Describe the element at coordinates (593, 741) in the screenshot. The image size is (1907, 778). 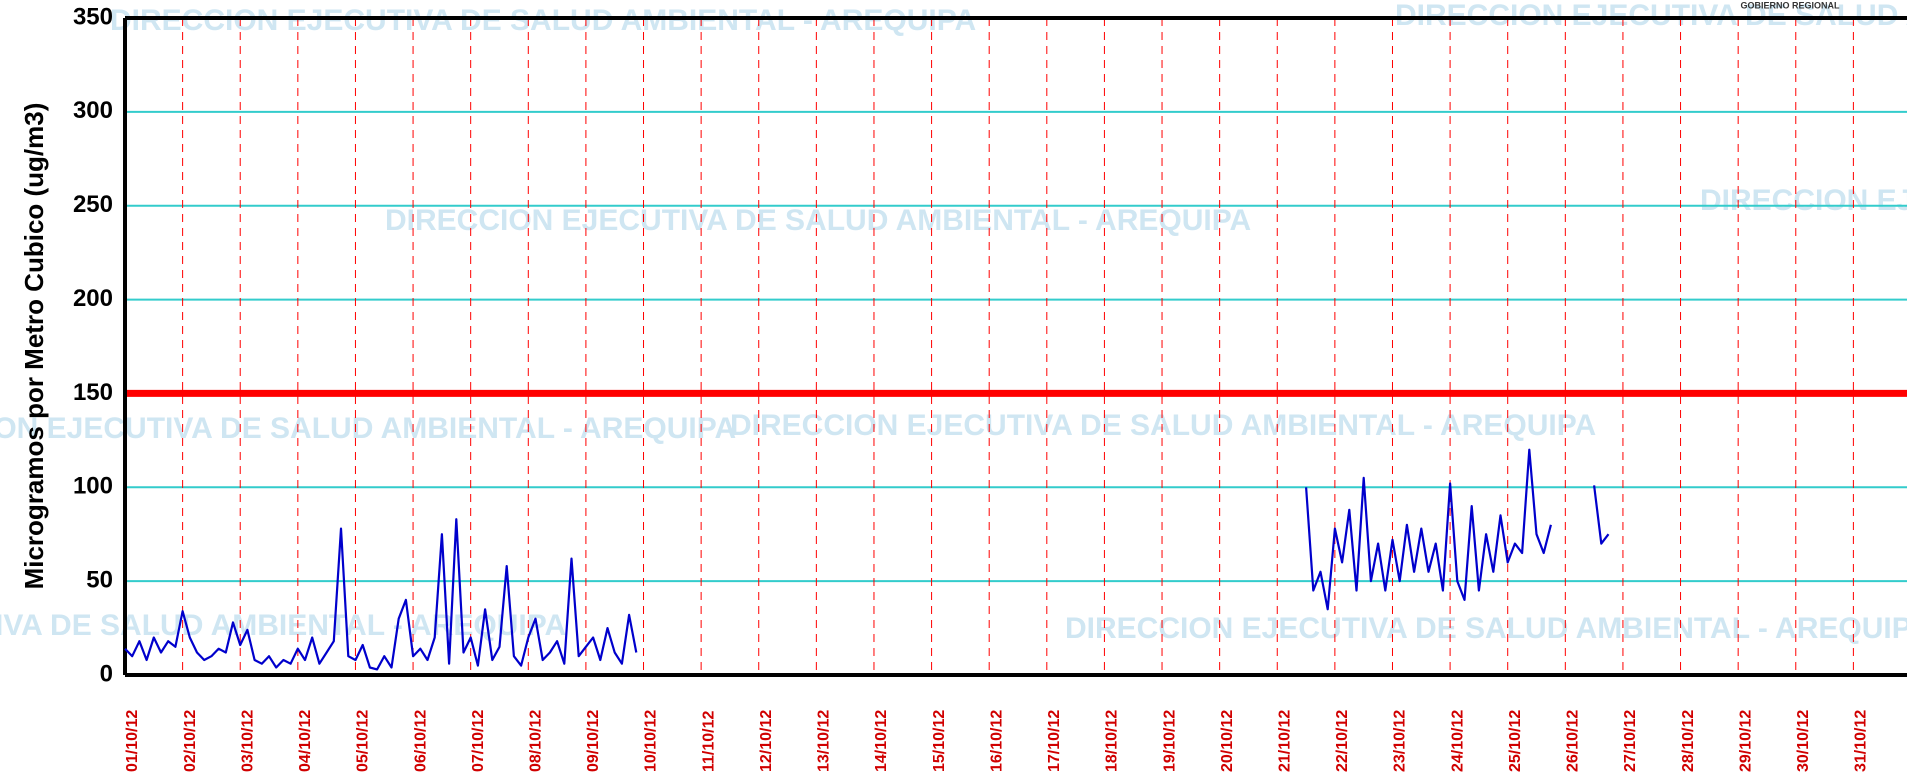
I see `x-tick-label: 09/10/12` at that location.